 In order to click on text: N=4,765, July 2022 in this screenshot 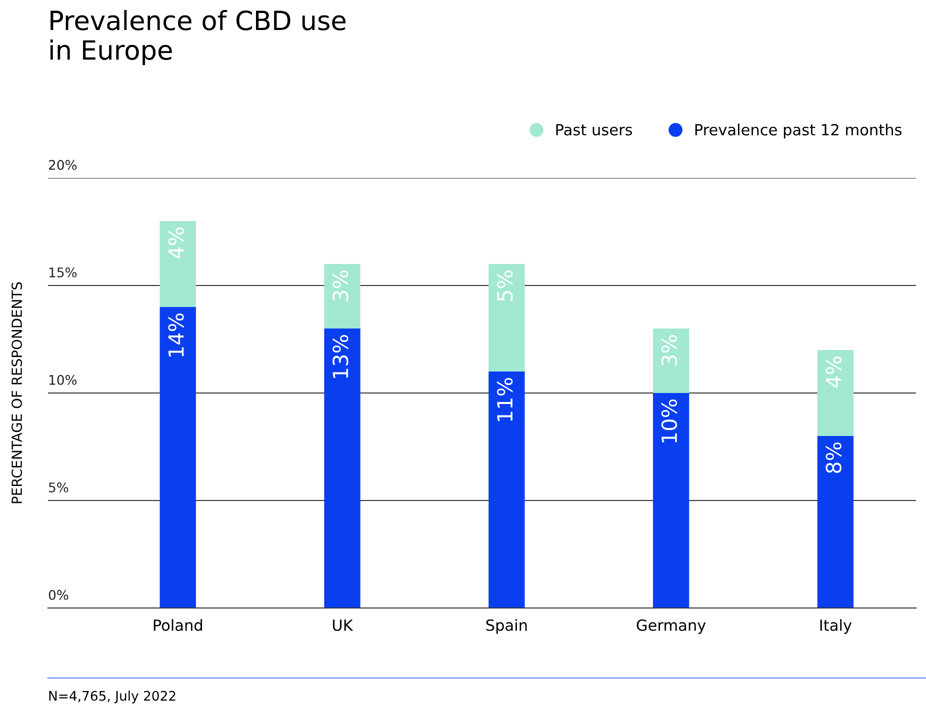, I will do `click(112, 697)`.